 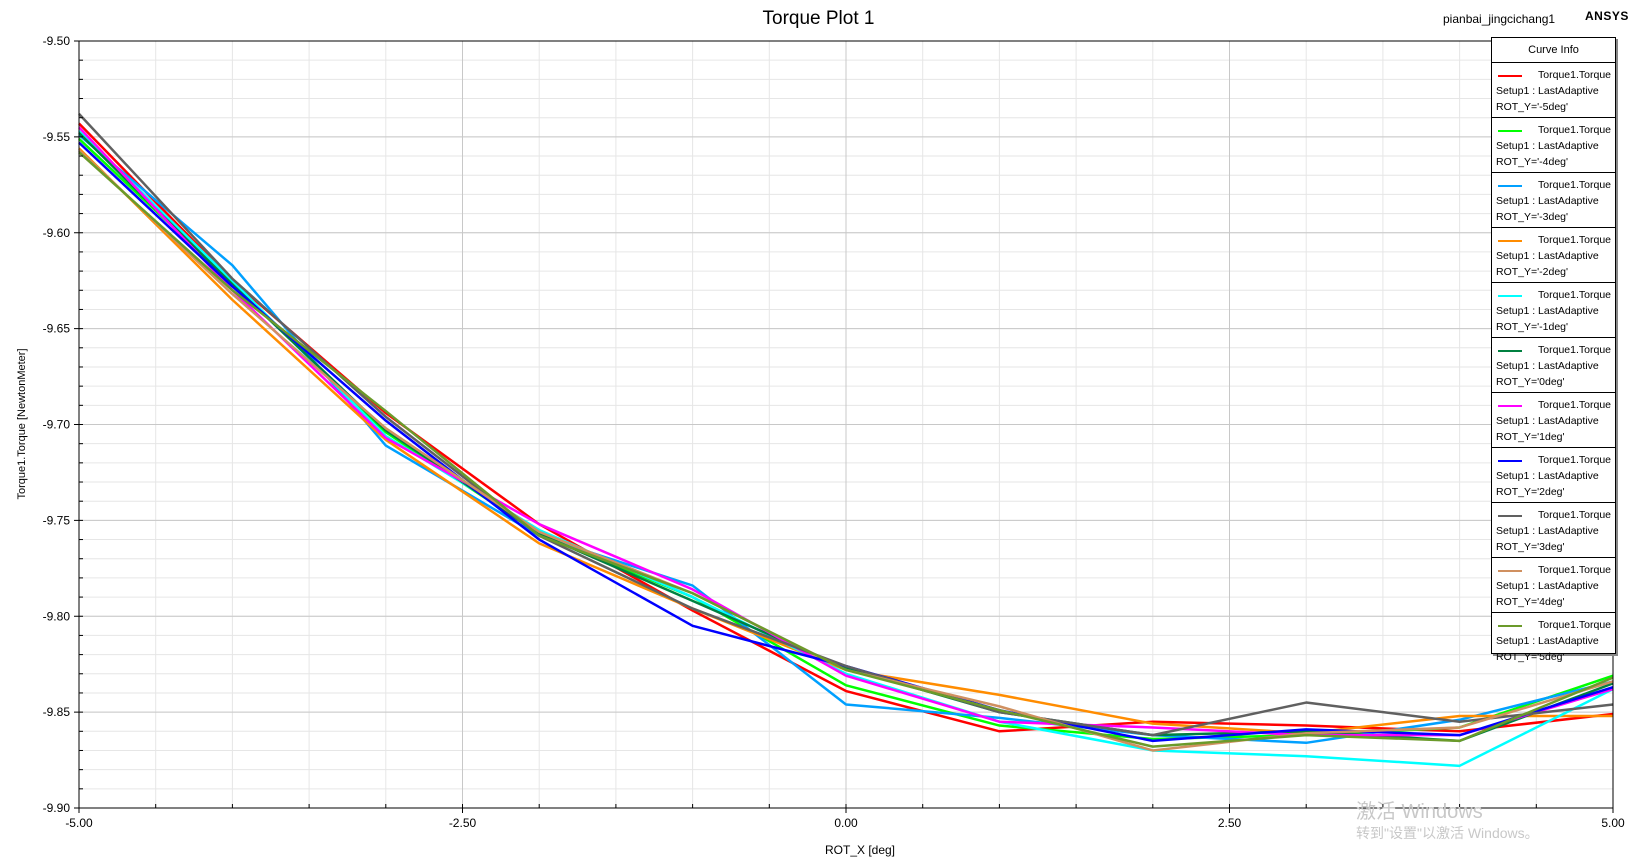 What do you see at coordinates (57, 712) in the screenshot?
I see `y-tick-label: -9.85` at bounding box center [57, 712].